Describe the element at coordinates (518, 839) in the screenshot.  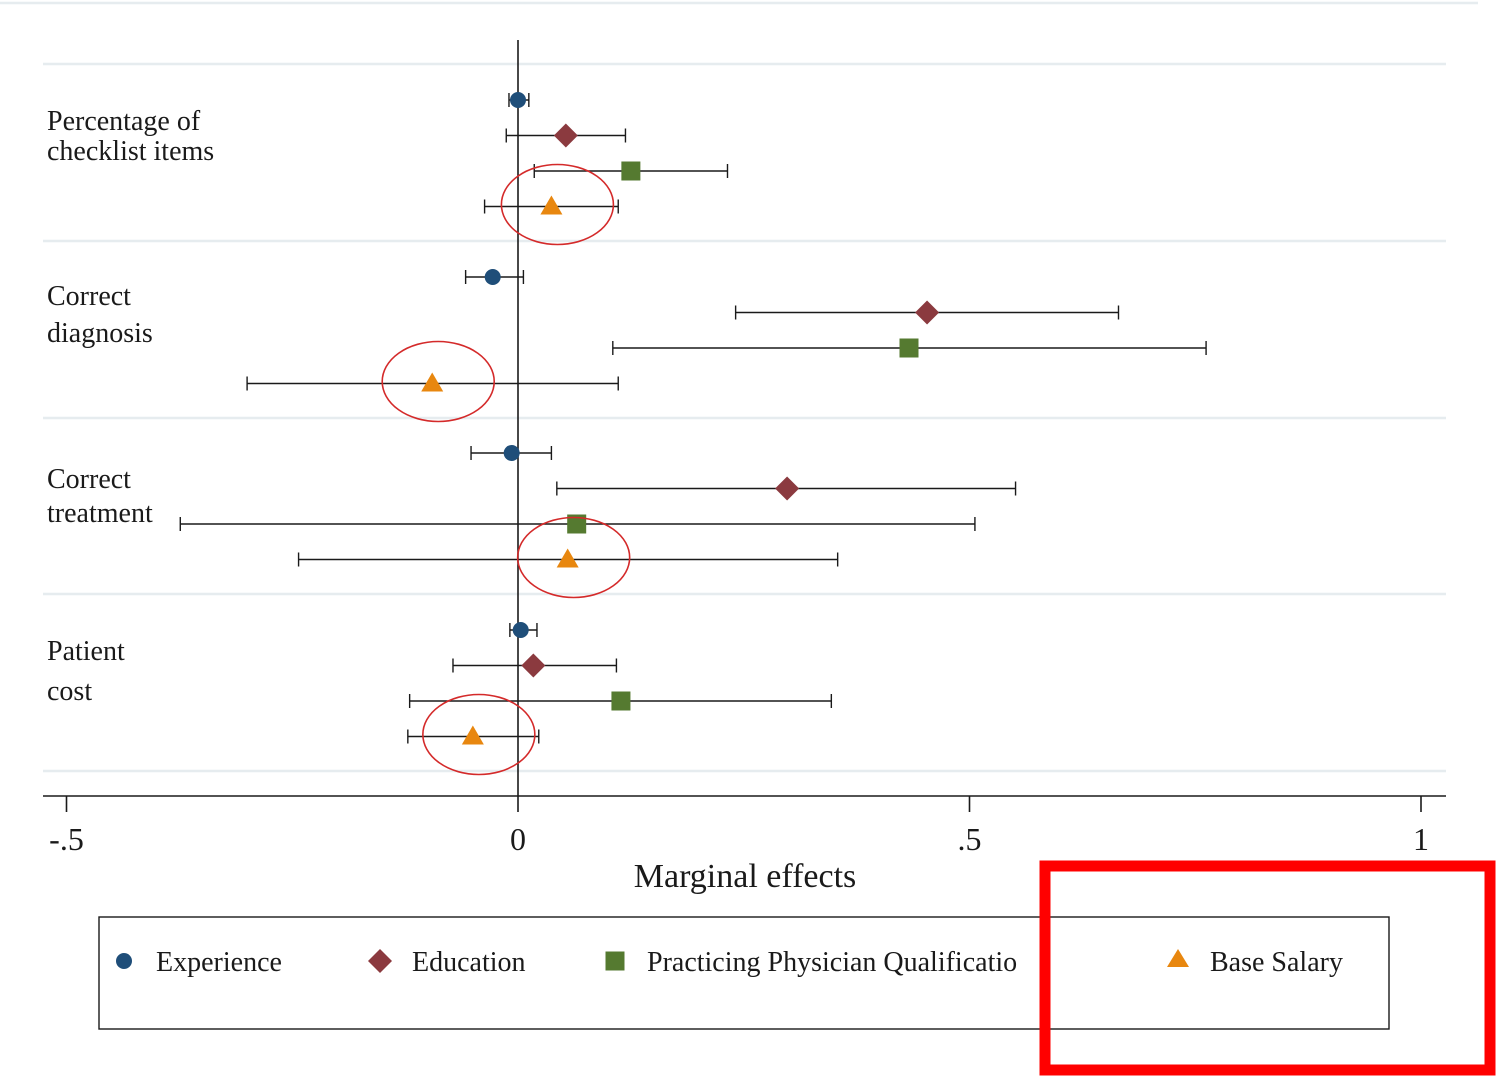
I see `x-tick-label-1: 0` at that location.